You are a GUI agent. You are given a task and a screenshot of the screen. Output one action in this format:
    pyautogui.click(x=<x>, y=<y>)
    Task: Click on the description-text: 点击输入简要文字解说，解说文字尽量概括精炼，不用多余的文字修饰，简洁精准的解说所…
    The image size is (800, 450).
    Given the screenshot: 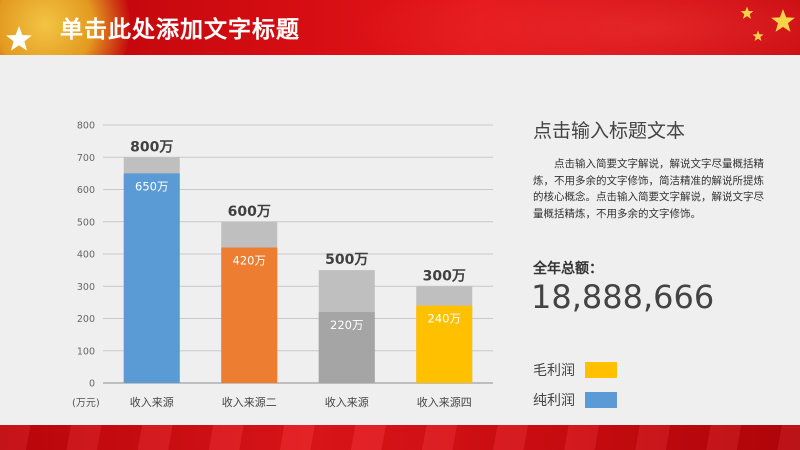 What is the action you would take?
    pyautogui.click(x=648, y=189)
    